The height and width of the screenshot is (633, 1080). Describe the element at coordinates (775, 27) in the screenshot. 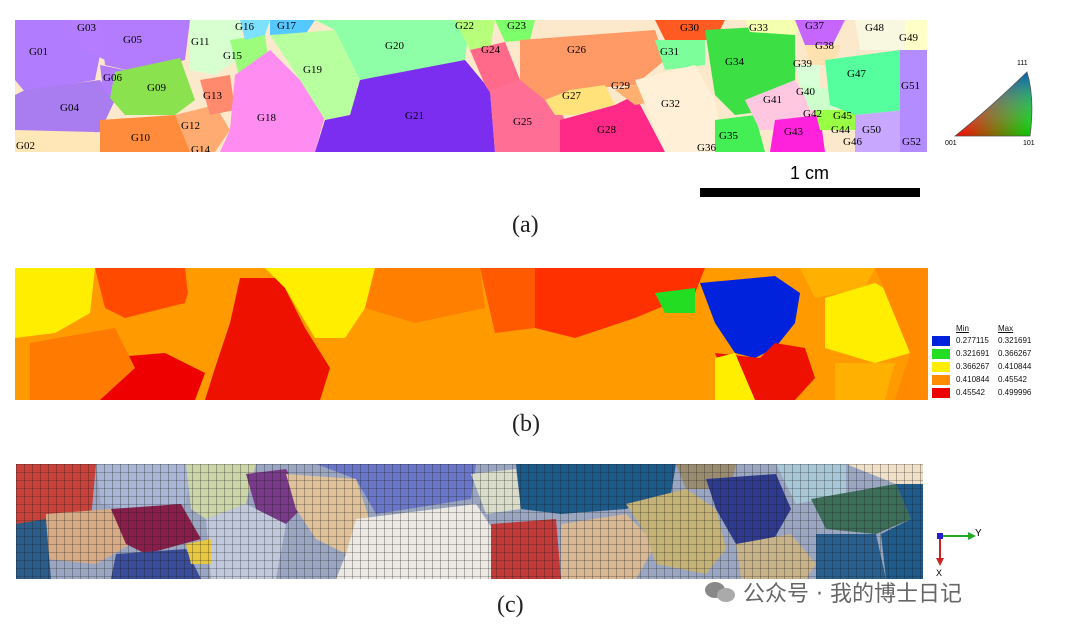

I see `grain-g33` at that location.